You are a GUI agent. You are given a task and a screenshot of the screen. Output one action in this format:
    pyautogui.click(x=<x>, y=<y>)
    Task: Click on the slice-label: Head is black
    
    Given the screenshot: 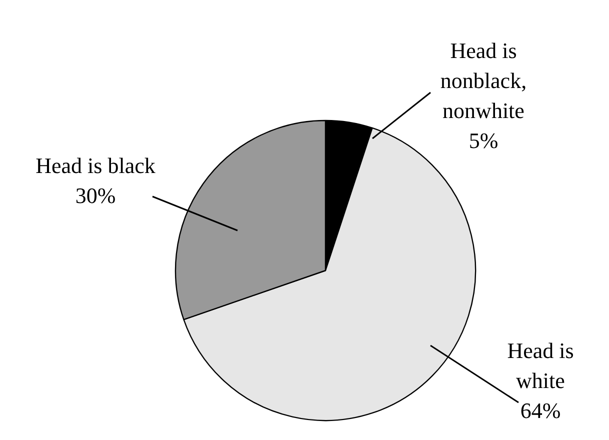 What is the action you would take?
    pyautogui.click(x=96, y=165)
    